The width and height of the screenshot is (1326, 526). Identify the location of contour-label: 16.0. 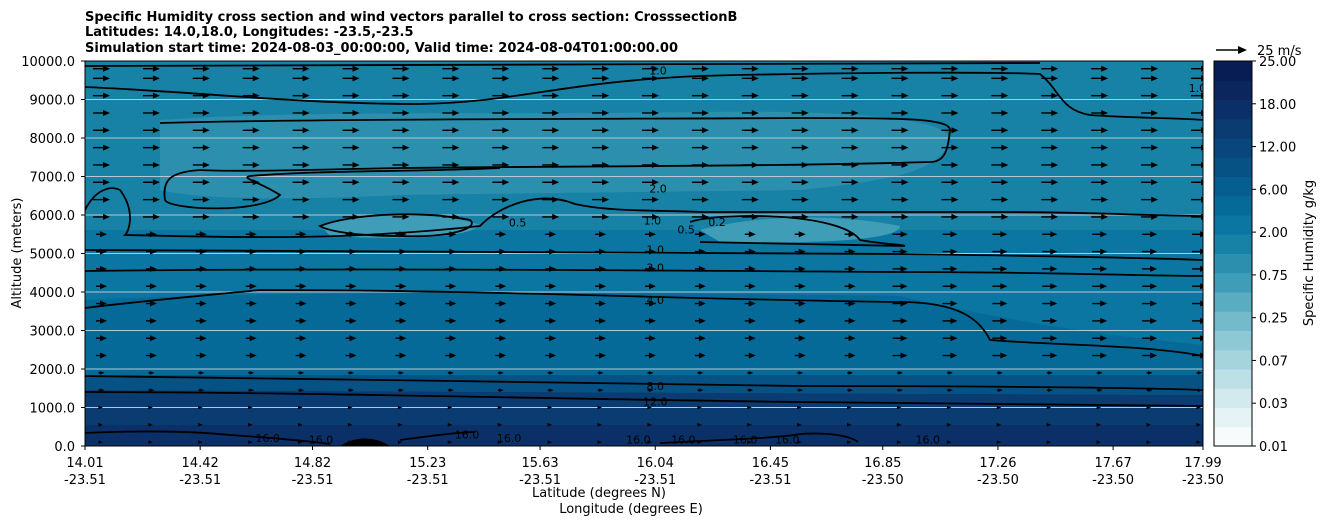
(267, 438).